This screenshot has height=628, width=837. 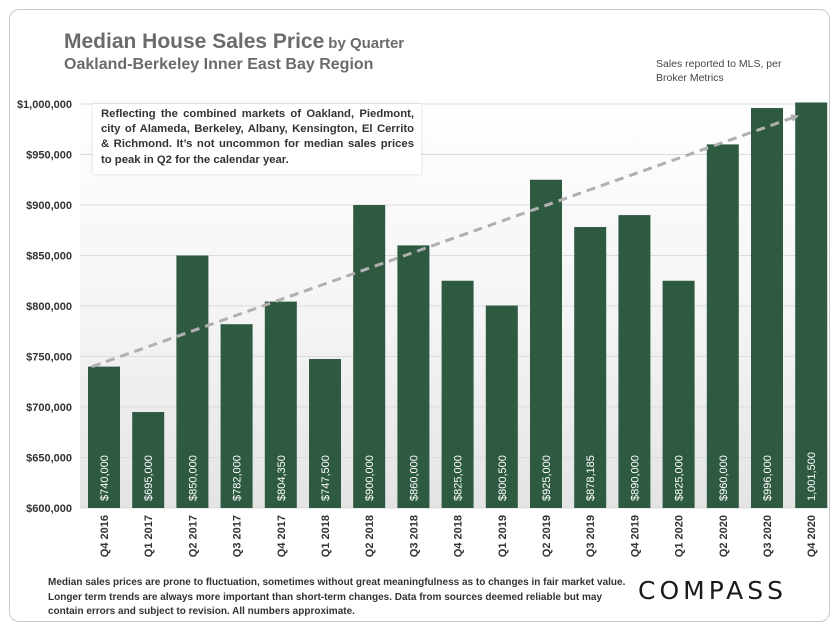 What do you see at coordinates (238, 478) in the screenshot?
I see `bar-value-label: $782,000` at bounding box center [238, 478].